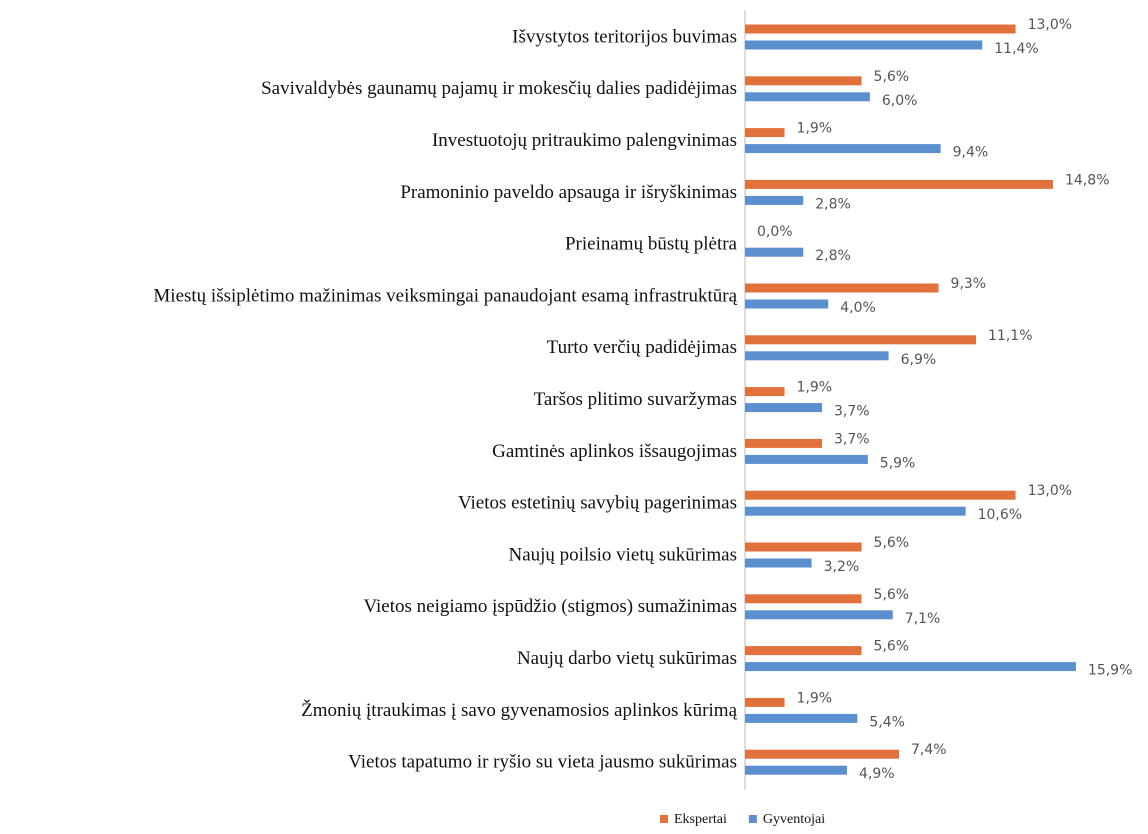  What do you see at coordinates (858, 308) in the screenshot?
I see `value-label: 4,0%` at bounding box center [858, 308].